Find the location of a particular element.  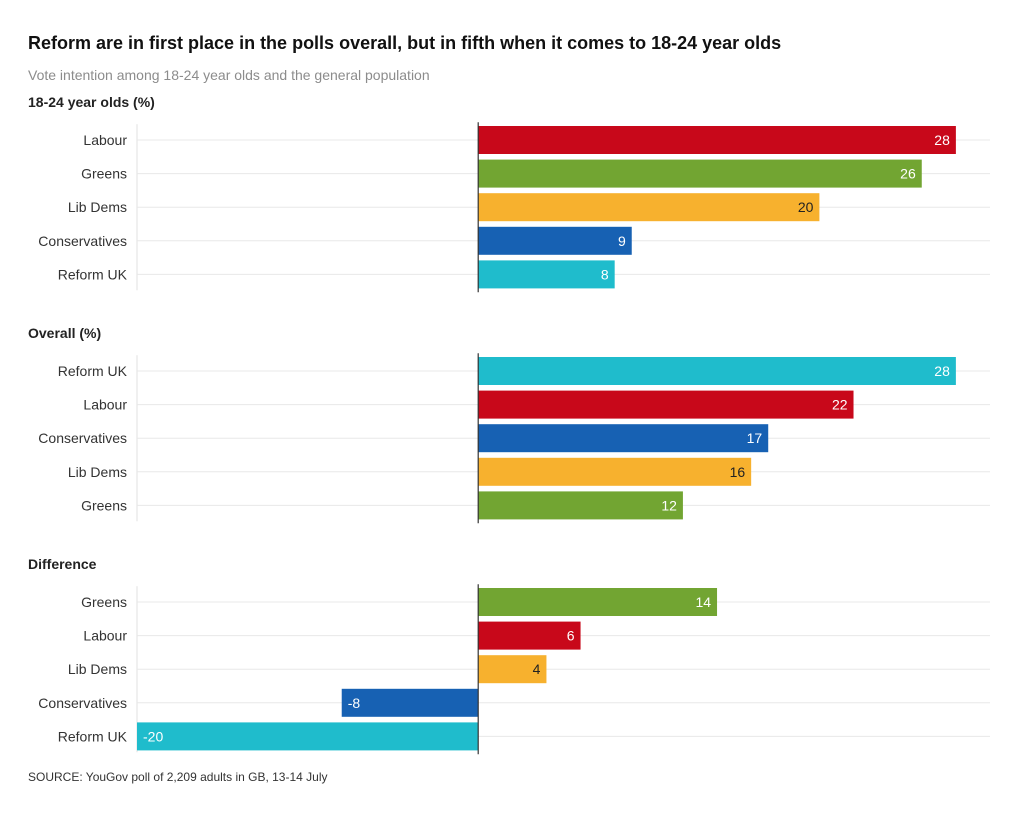

overall-bar-lib-dems is located at coordinates (615, 471).